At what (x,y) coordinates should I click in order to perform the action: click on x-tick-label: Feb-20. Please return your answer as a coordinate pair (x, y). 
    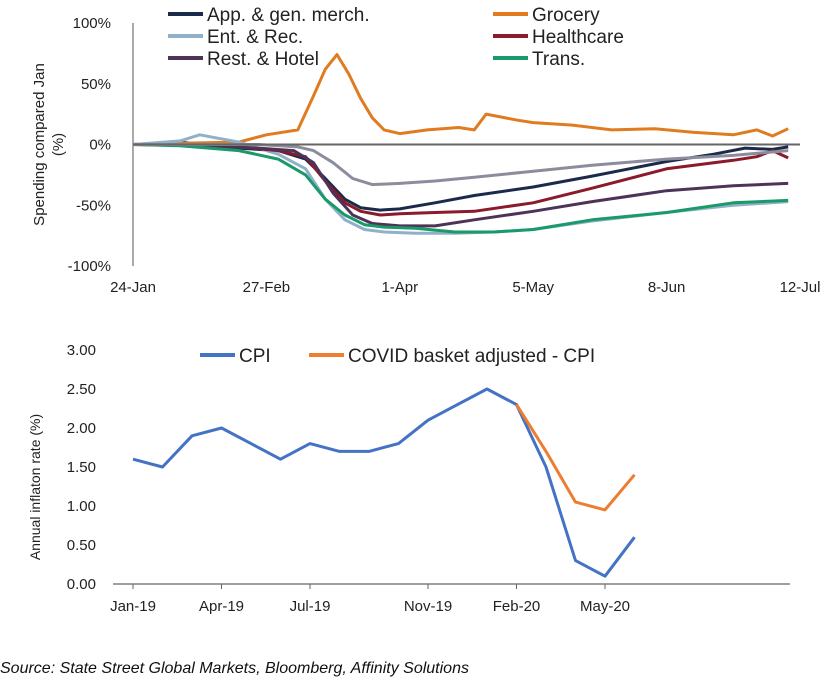
    Looking at the image, I should click on (517, 606).